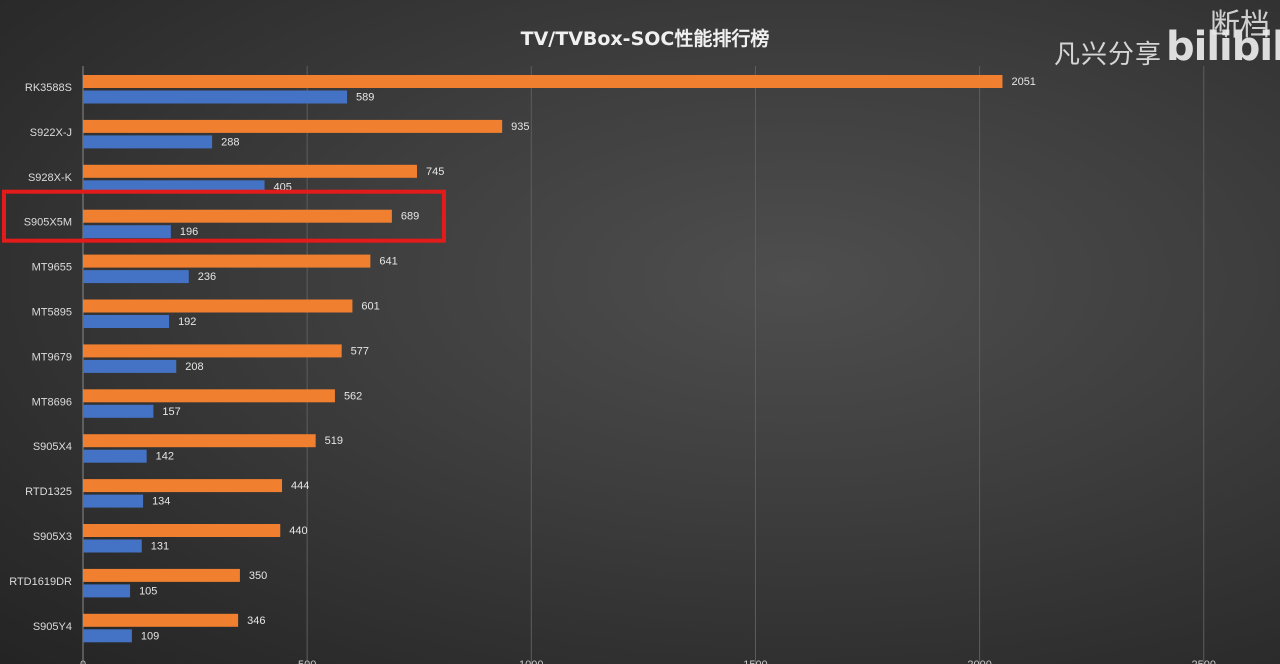  What do you see at coordinates (52, 537) in the screenshot?
I see `category-label: S905X3` at bounding box center [52, 537].